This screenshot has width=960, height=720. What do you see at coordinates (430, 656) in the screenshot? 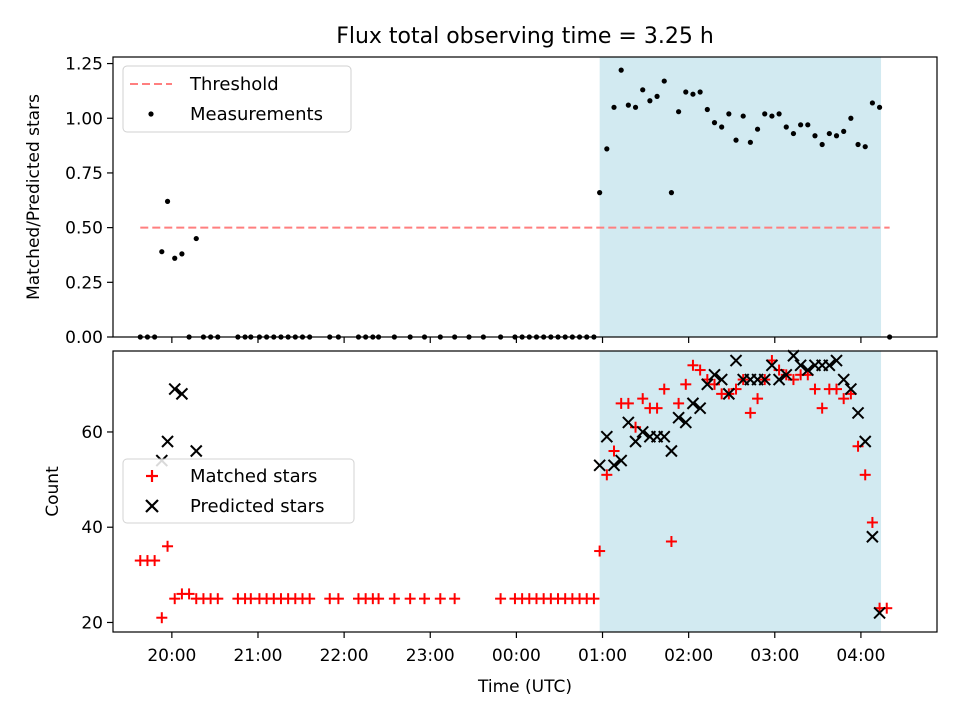
I see `x-tick-label: 23:00` at bounding box center [430, 656].